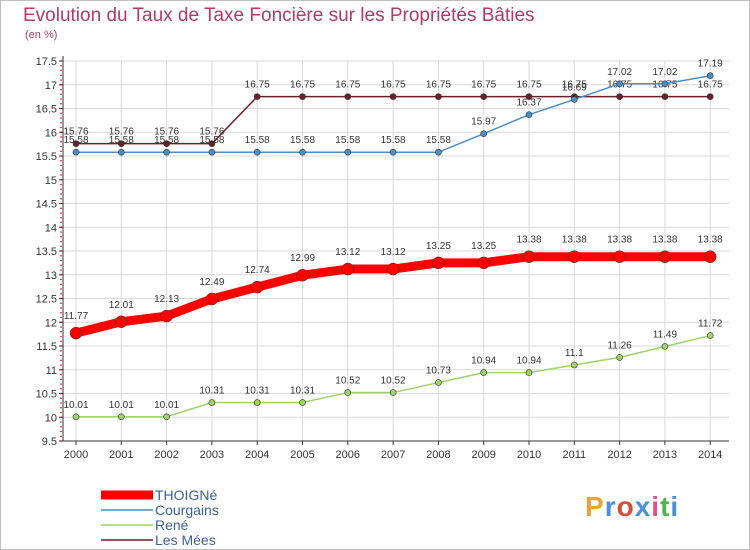 The height and width of the screenshot is (550, 750). I want to click on data-label: 15.97, so click(483, 122).